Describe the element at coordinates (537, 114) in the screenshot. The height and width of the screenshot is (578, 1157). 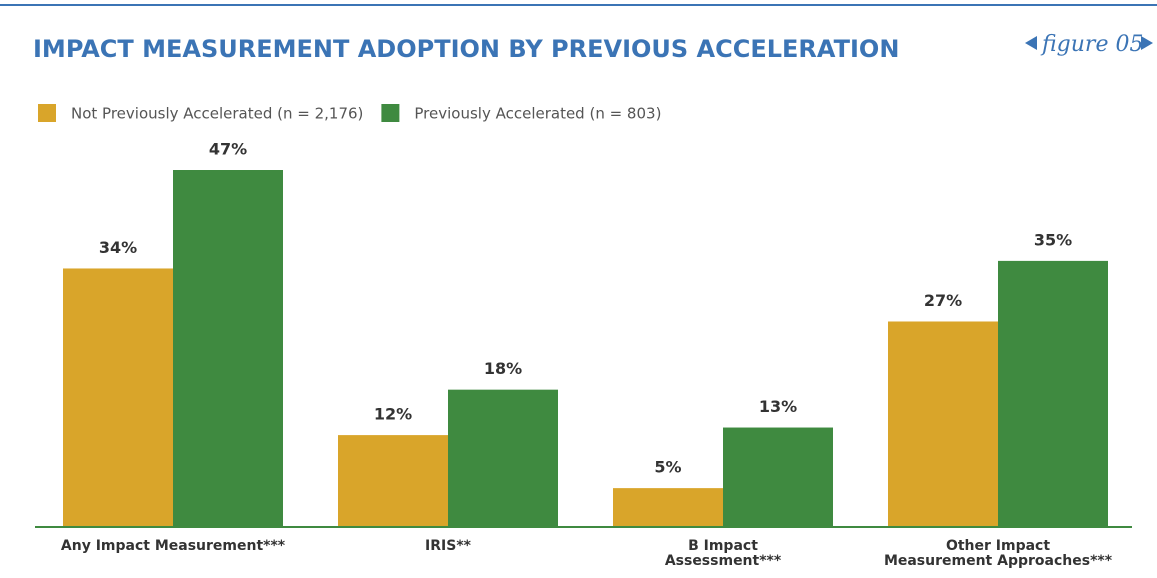
I see `legend-label: Previously Accelerated (n = 803)` at that location.